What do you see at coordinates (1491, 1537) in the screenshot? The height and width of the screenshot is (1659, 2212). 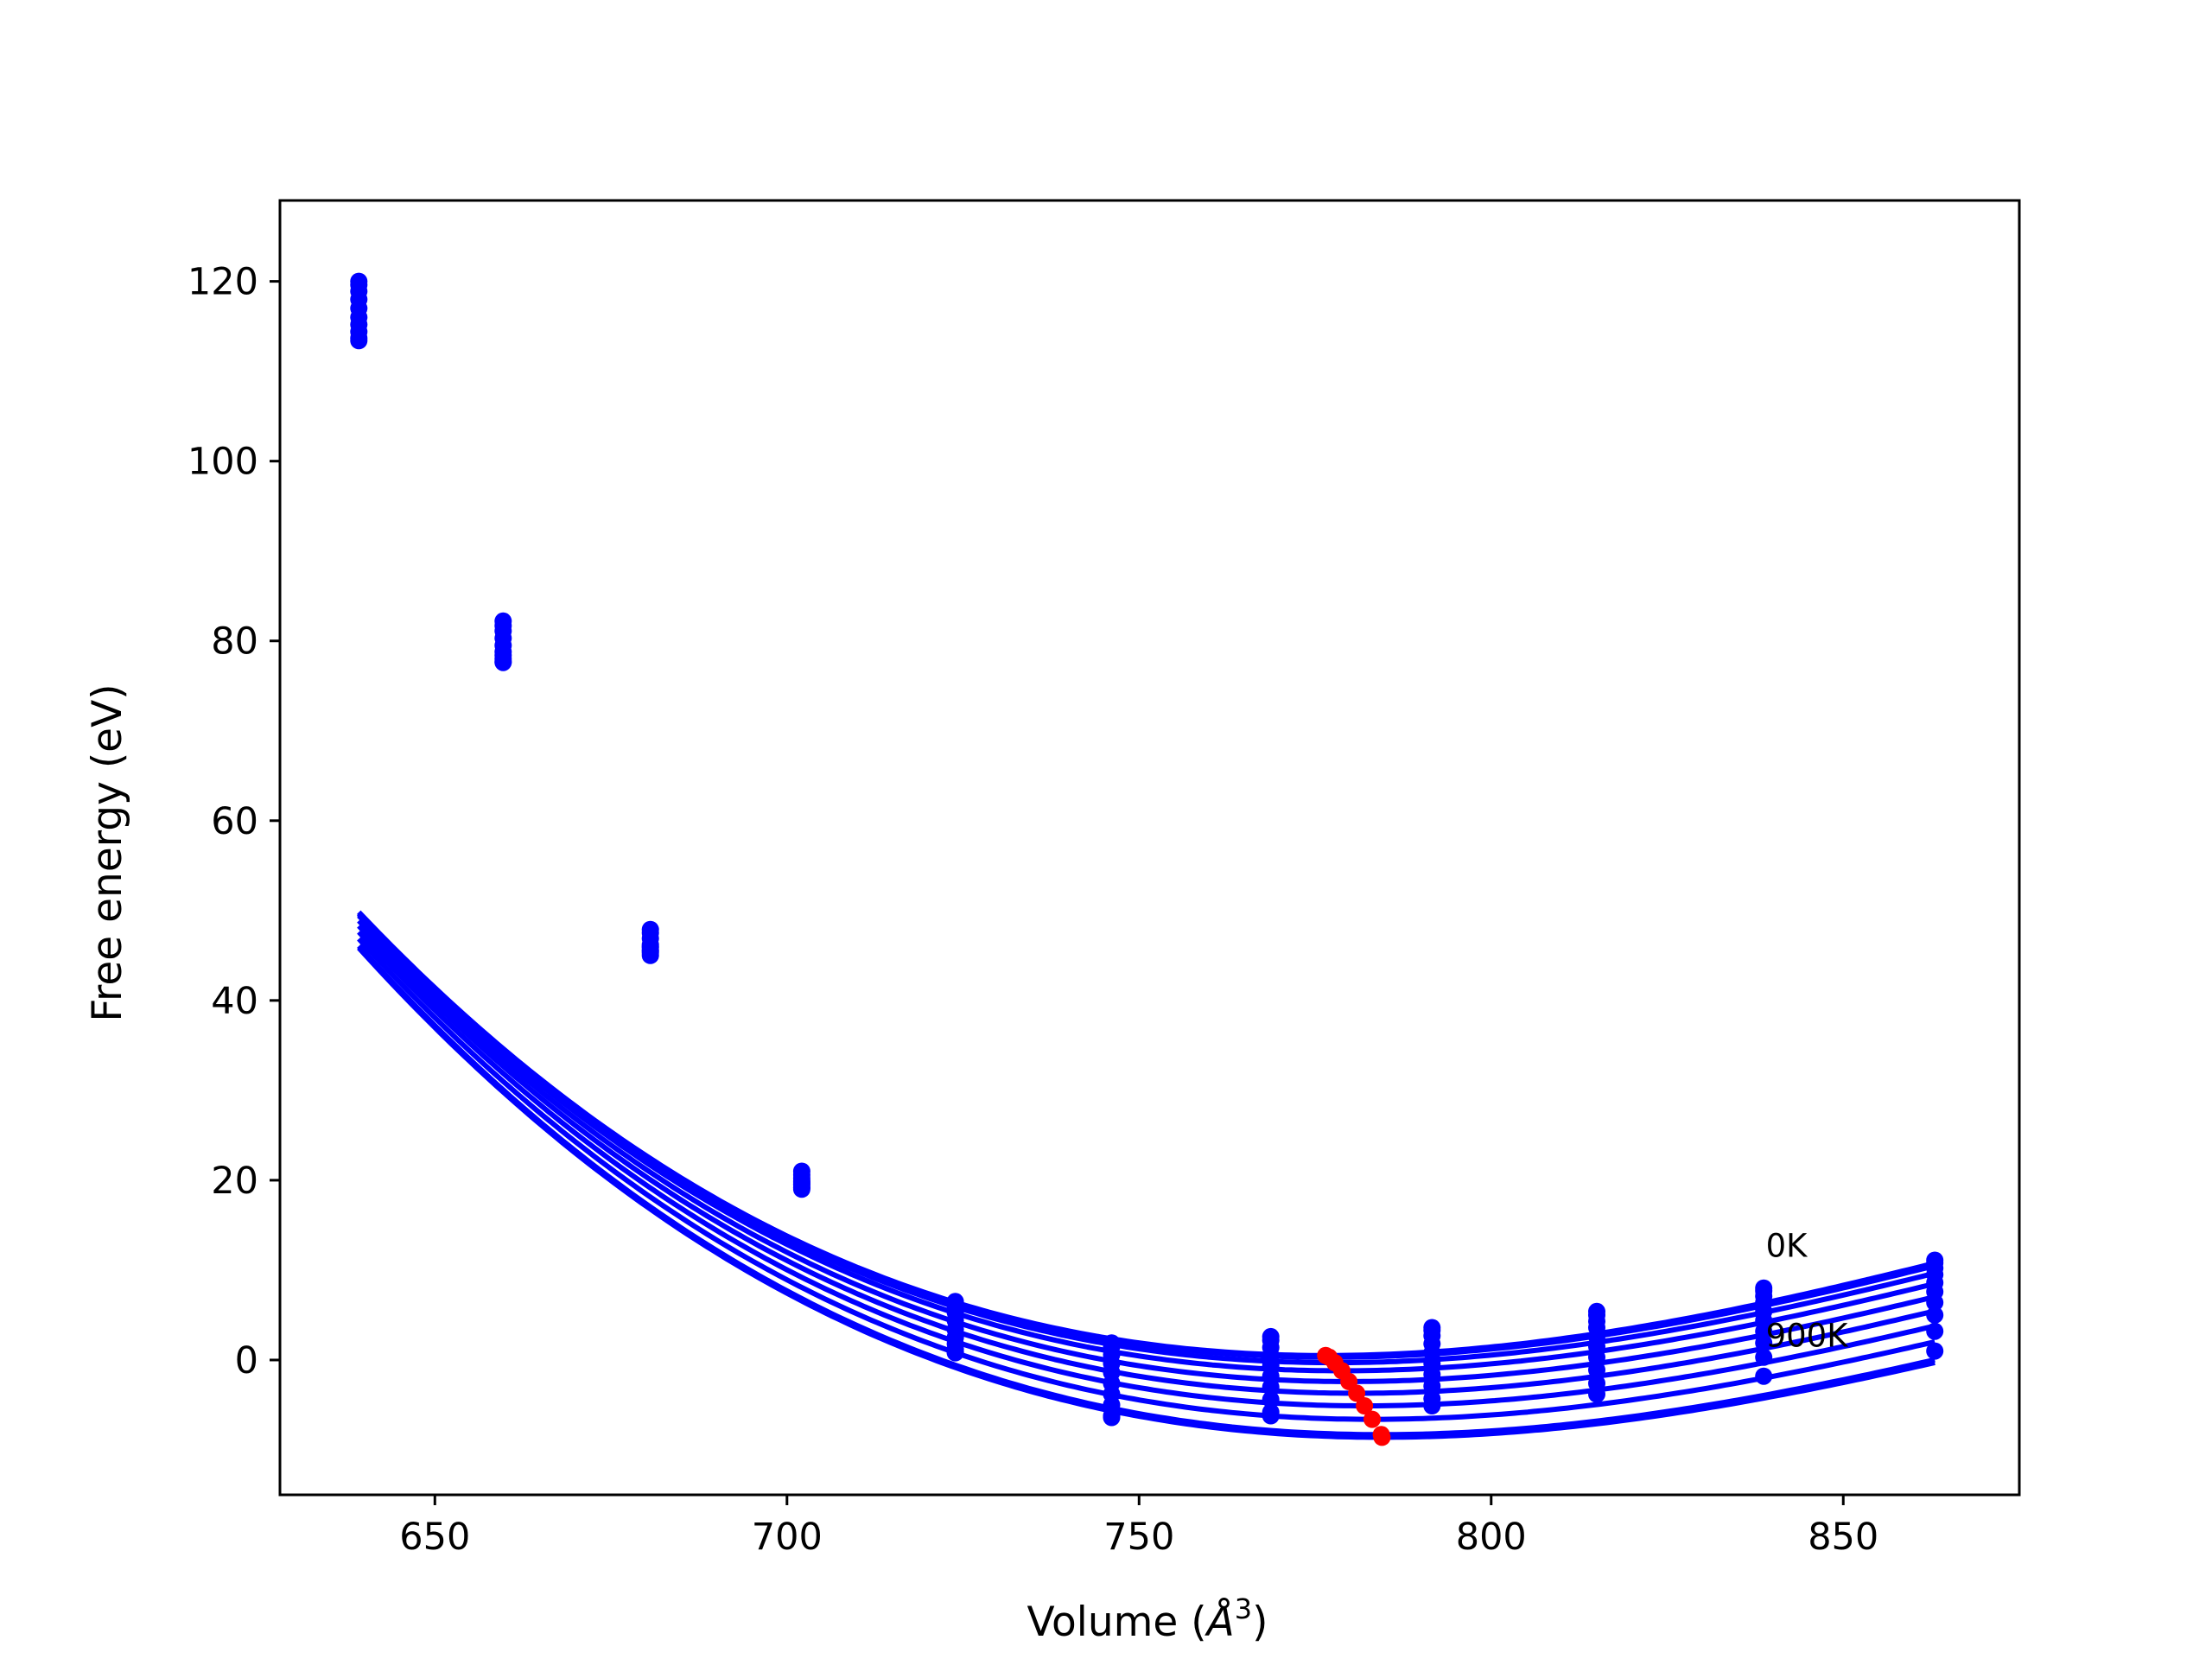 I see `x-tick-label-800: 800` at bounding box center [1491, 1537].